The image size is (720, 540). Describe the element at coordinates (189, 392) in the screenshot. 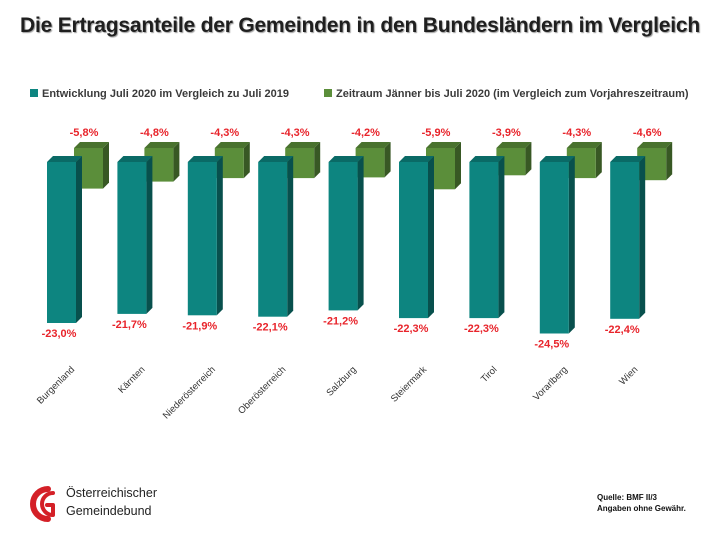

I see `category-label-niederoesterreich: Niederösterreich` at that location.